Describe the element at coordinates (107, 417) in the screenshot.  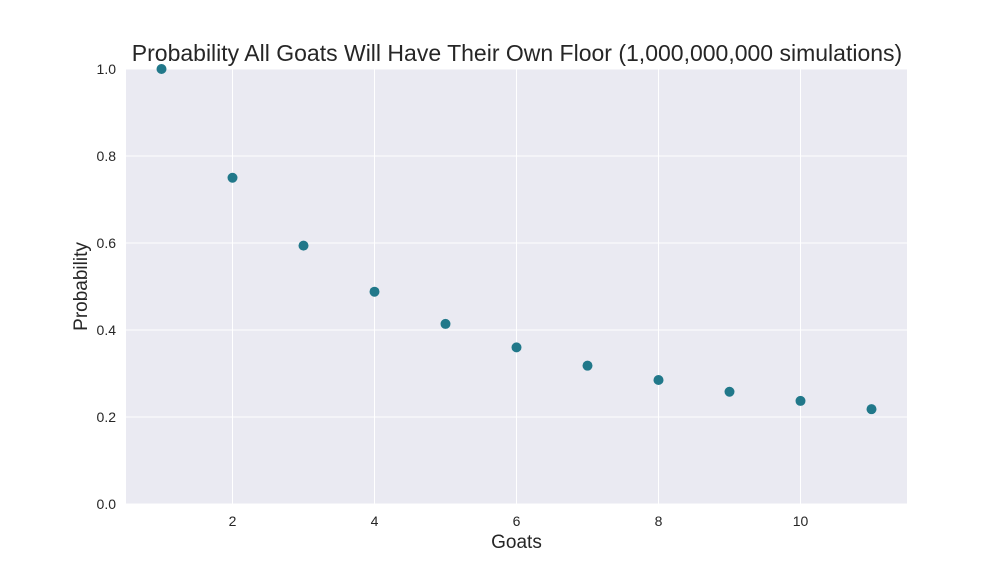
I see `y-tick-label: 0.2` at that location.